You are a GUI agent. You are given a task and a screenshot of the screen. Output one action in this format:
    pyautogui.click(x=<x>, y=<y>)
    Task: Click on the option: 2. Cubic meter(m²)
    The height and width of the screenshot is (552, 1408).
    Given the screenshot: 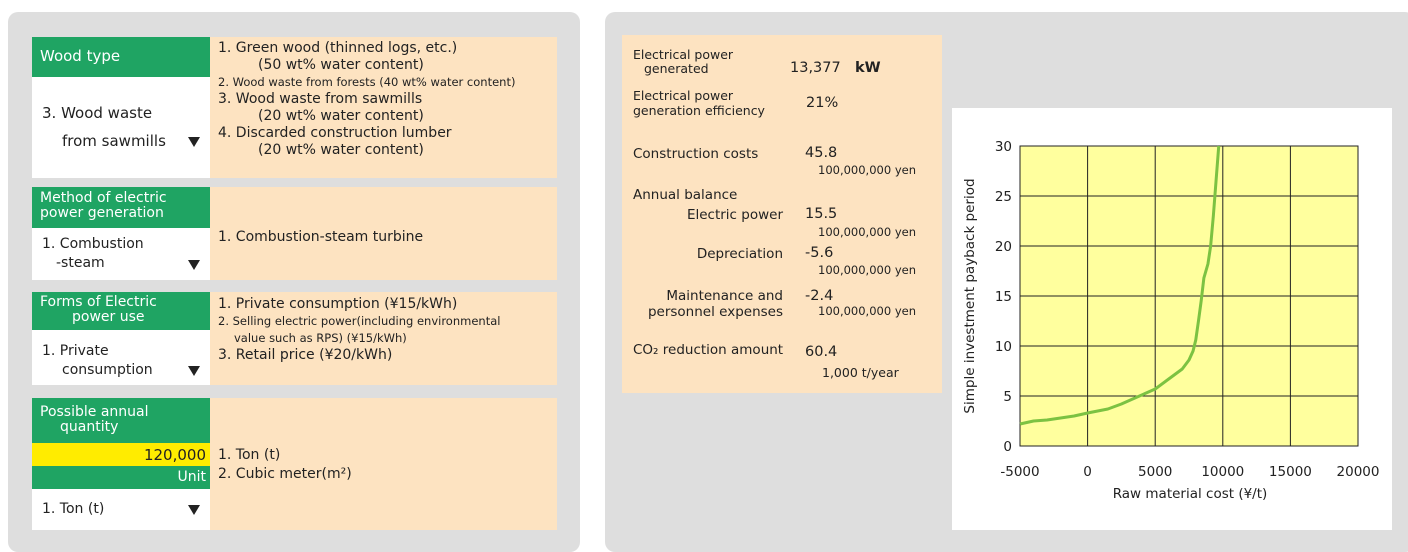 What is the action you would take?
    pyautogui.click(x=285, y=474)
    